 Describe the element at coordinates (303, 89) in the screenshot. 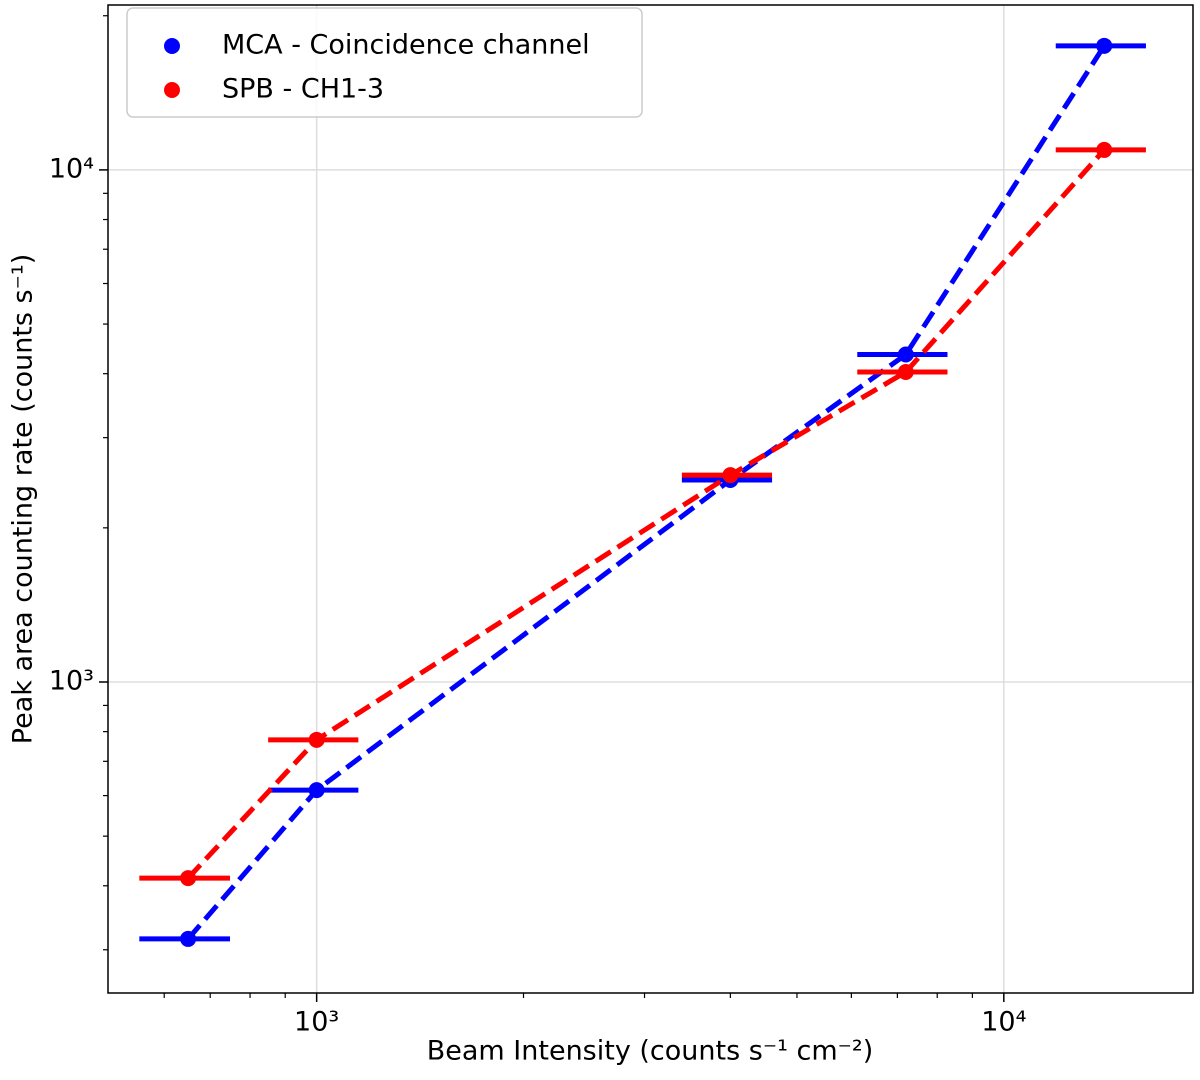

I see `legend-label: SPB - CH1-3` at that location.